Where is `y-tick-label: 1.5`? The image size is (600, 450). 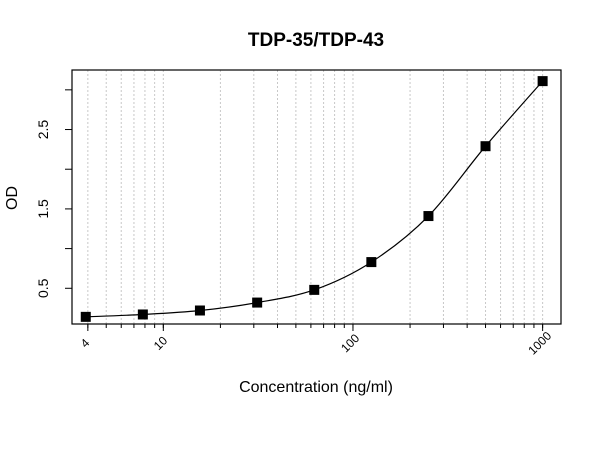 y-tick-label: 1.5 is located at coordinates (43, 209).